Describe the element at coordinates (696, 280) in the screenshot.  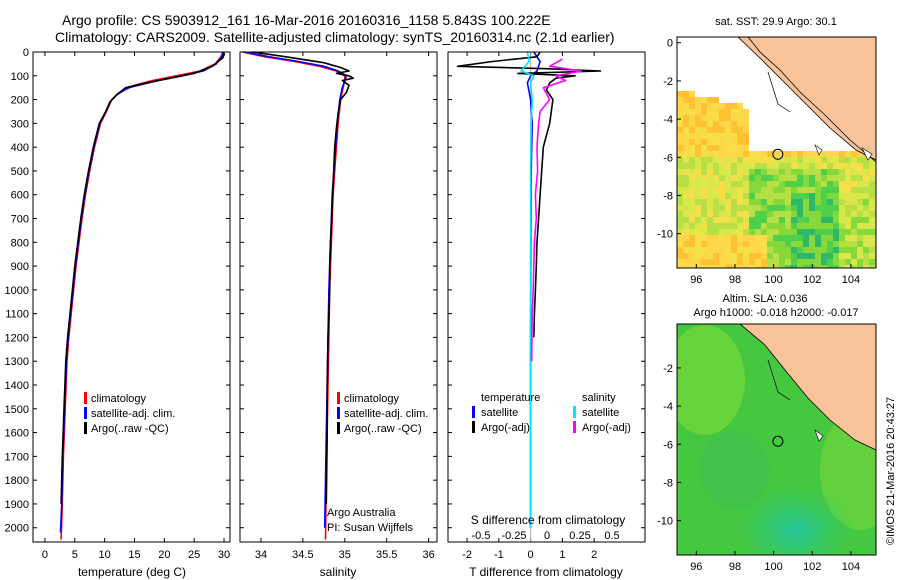
I see `map-x-tick-label: 96` at that location.